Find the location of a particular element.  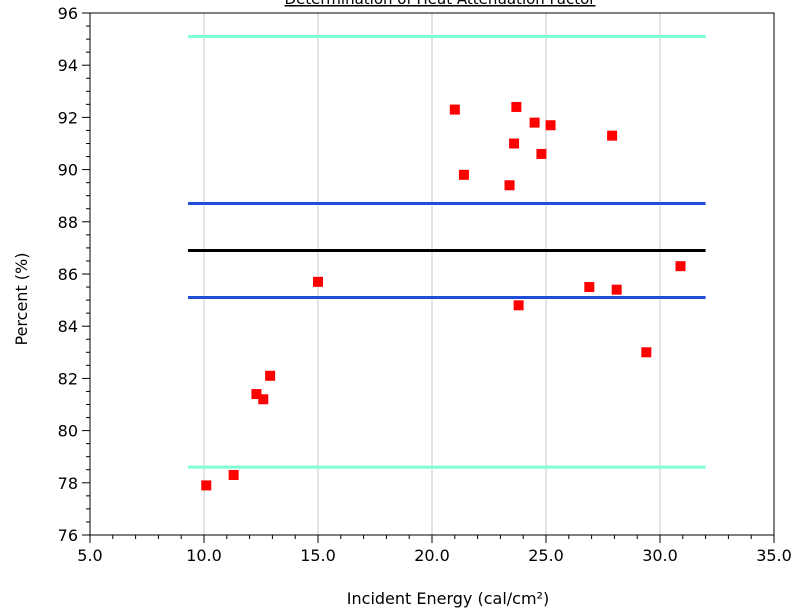

x-tick-label: 15.0 is located at coordinates (318, 555).